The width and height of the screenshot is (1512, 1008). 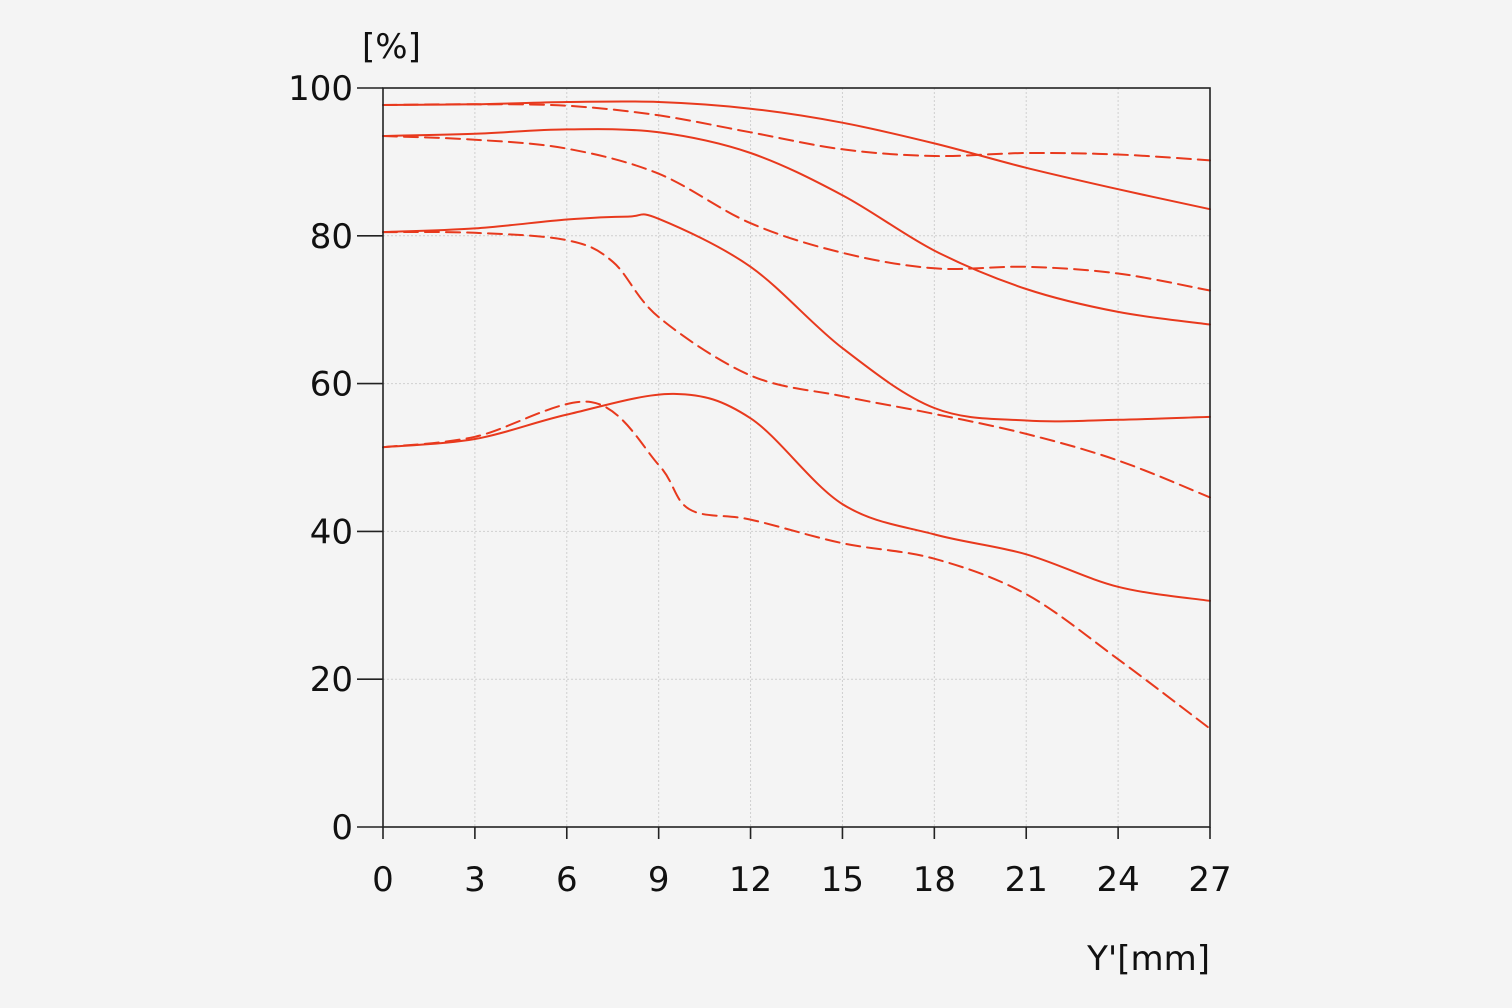 I want to click on x-tick-label: 6, so click(x=567, y=880).